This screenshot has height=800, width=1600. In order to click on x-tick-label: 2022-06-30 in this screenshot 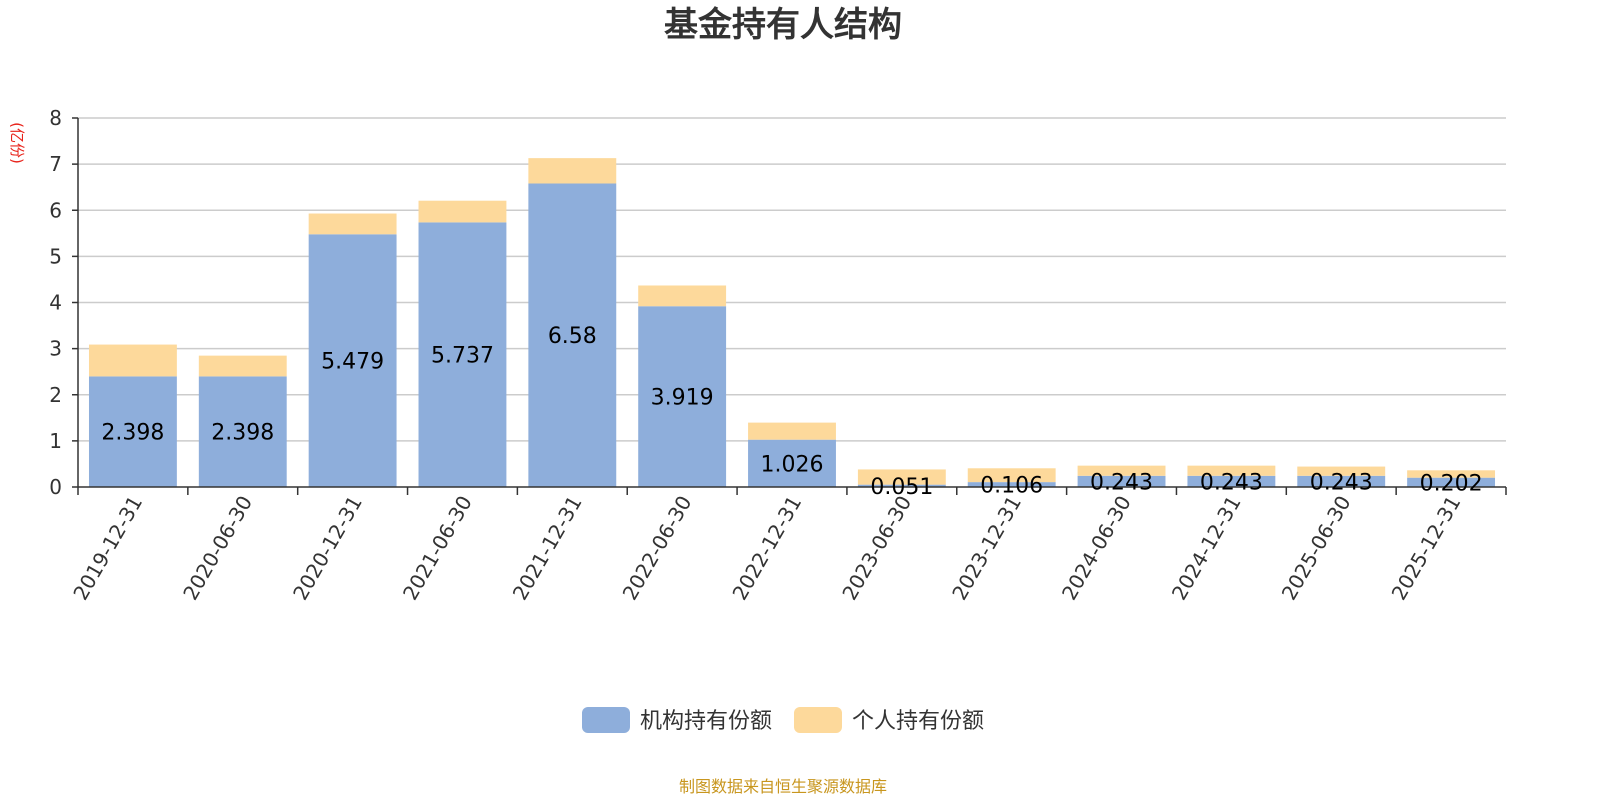, I will do `click(657, 548)`.